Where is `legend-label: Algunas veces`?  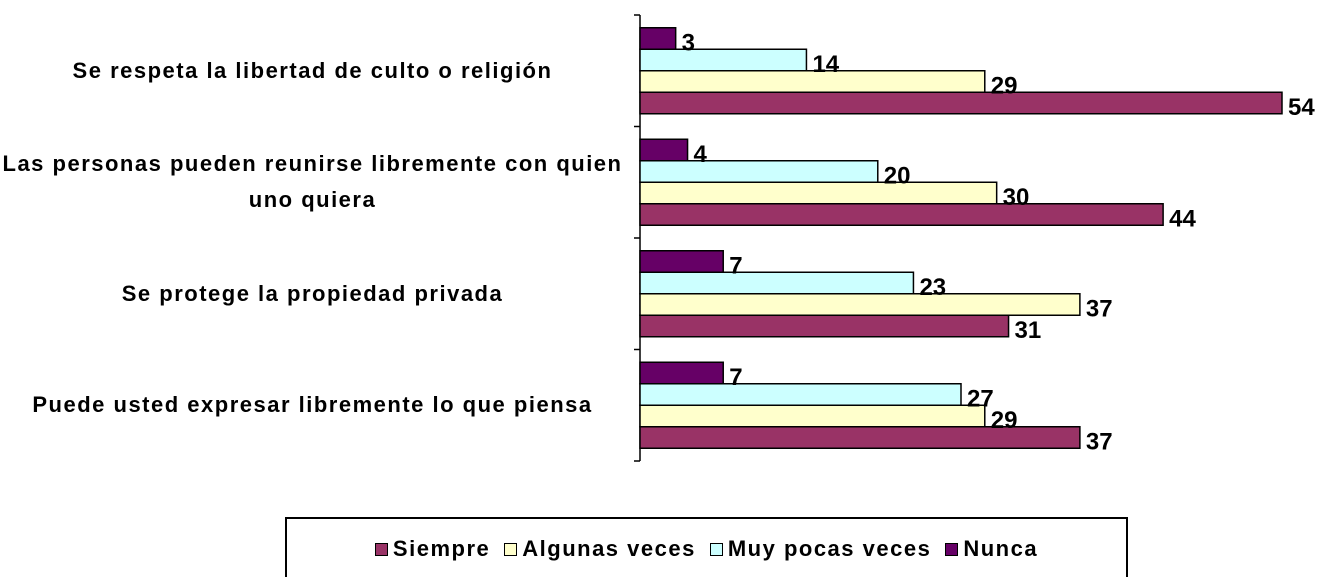
legend-label: Algunas veces is located at coordinates (609, 548).